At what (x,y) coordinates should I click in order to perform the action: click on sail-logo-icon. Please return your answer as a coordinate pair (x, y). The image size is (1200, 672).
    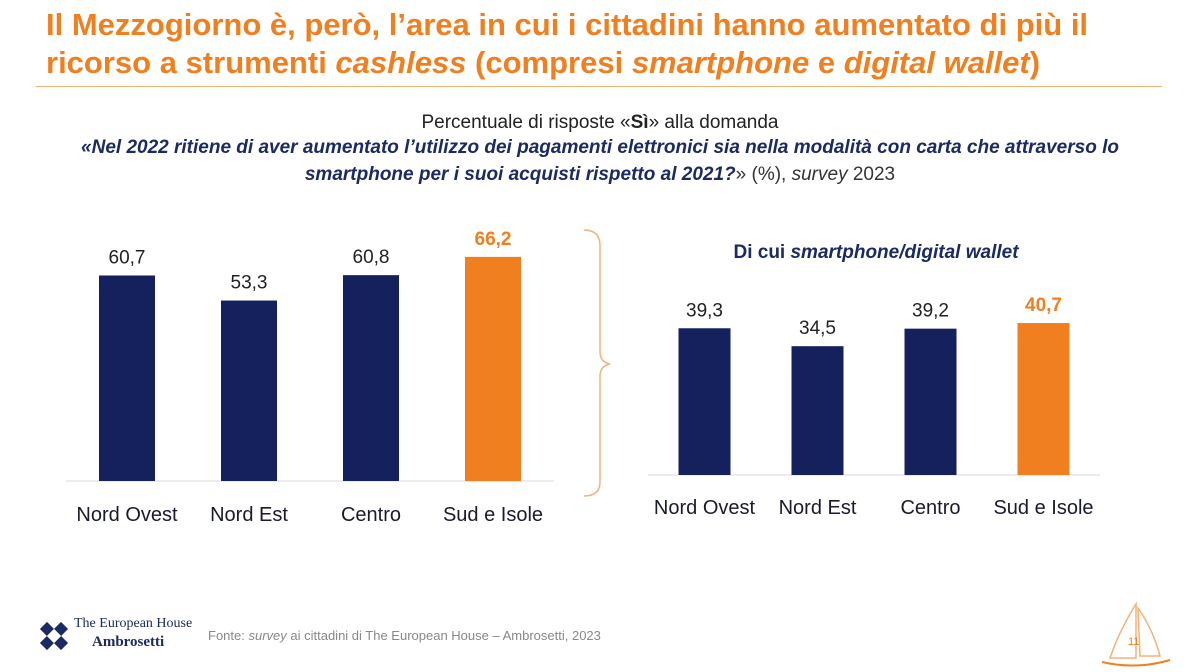
    Looking at the image, I should click on (1136, 634).